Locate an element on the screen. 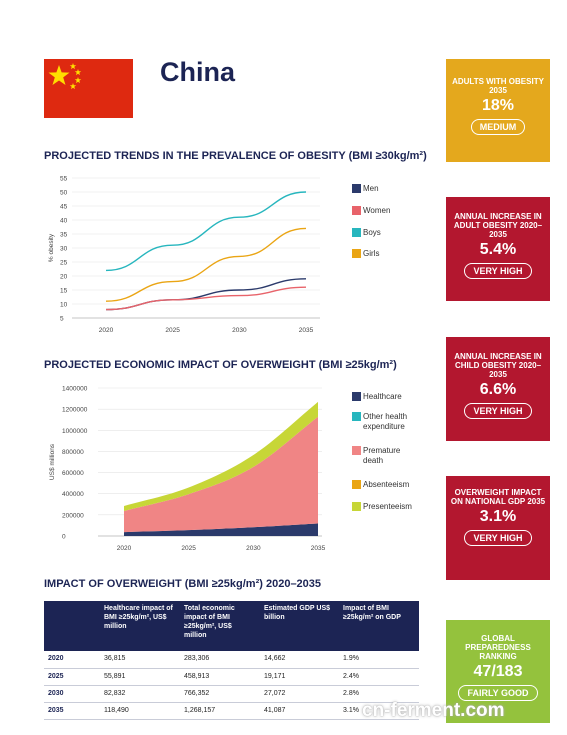 The height and width of the screenshot is (735, 567). flag-stars-icon is located at coordinates (65, 76).